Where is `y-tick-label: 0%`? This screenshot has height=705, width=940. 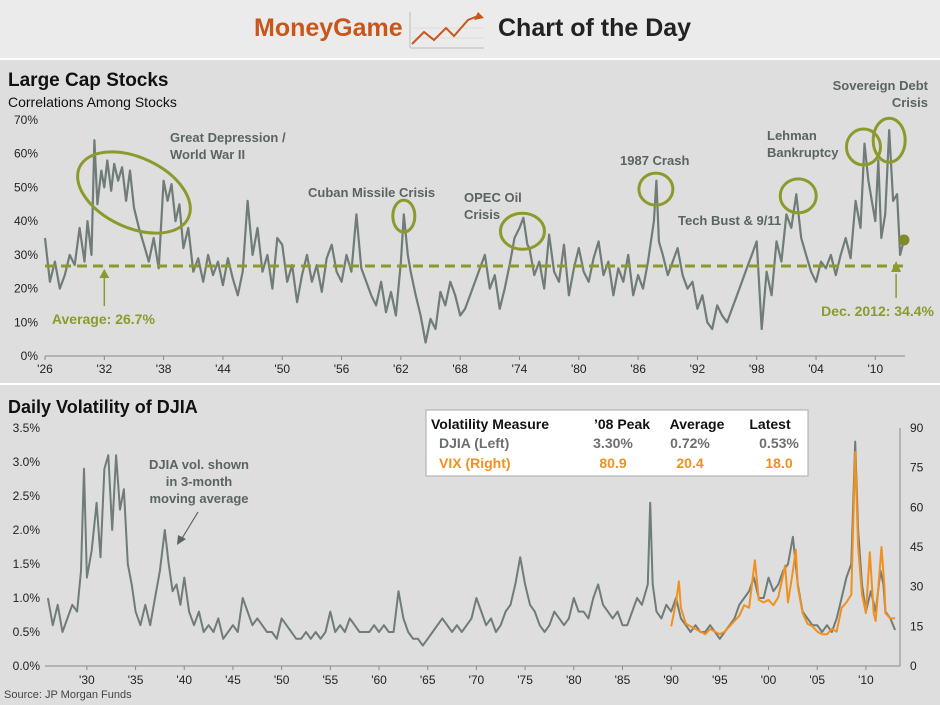 y-tick-label: 0% is located at coordinates (30, 356).